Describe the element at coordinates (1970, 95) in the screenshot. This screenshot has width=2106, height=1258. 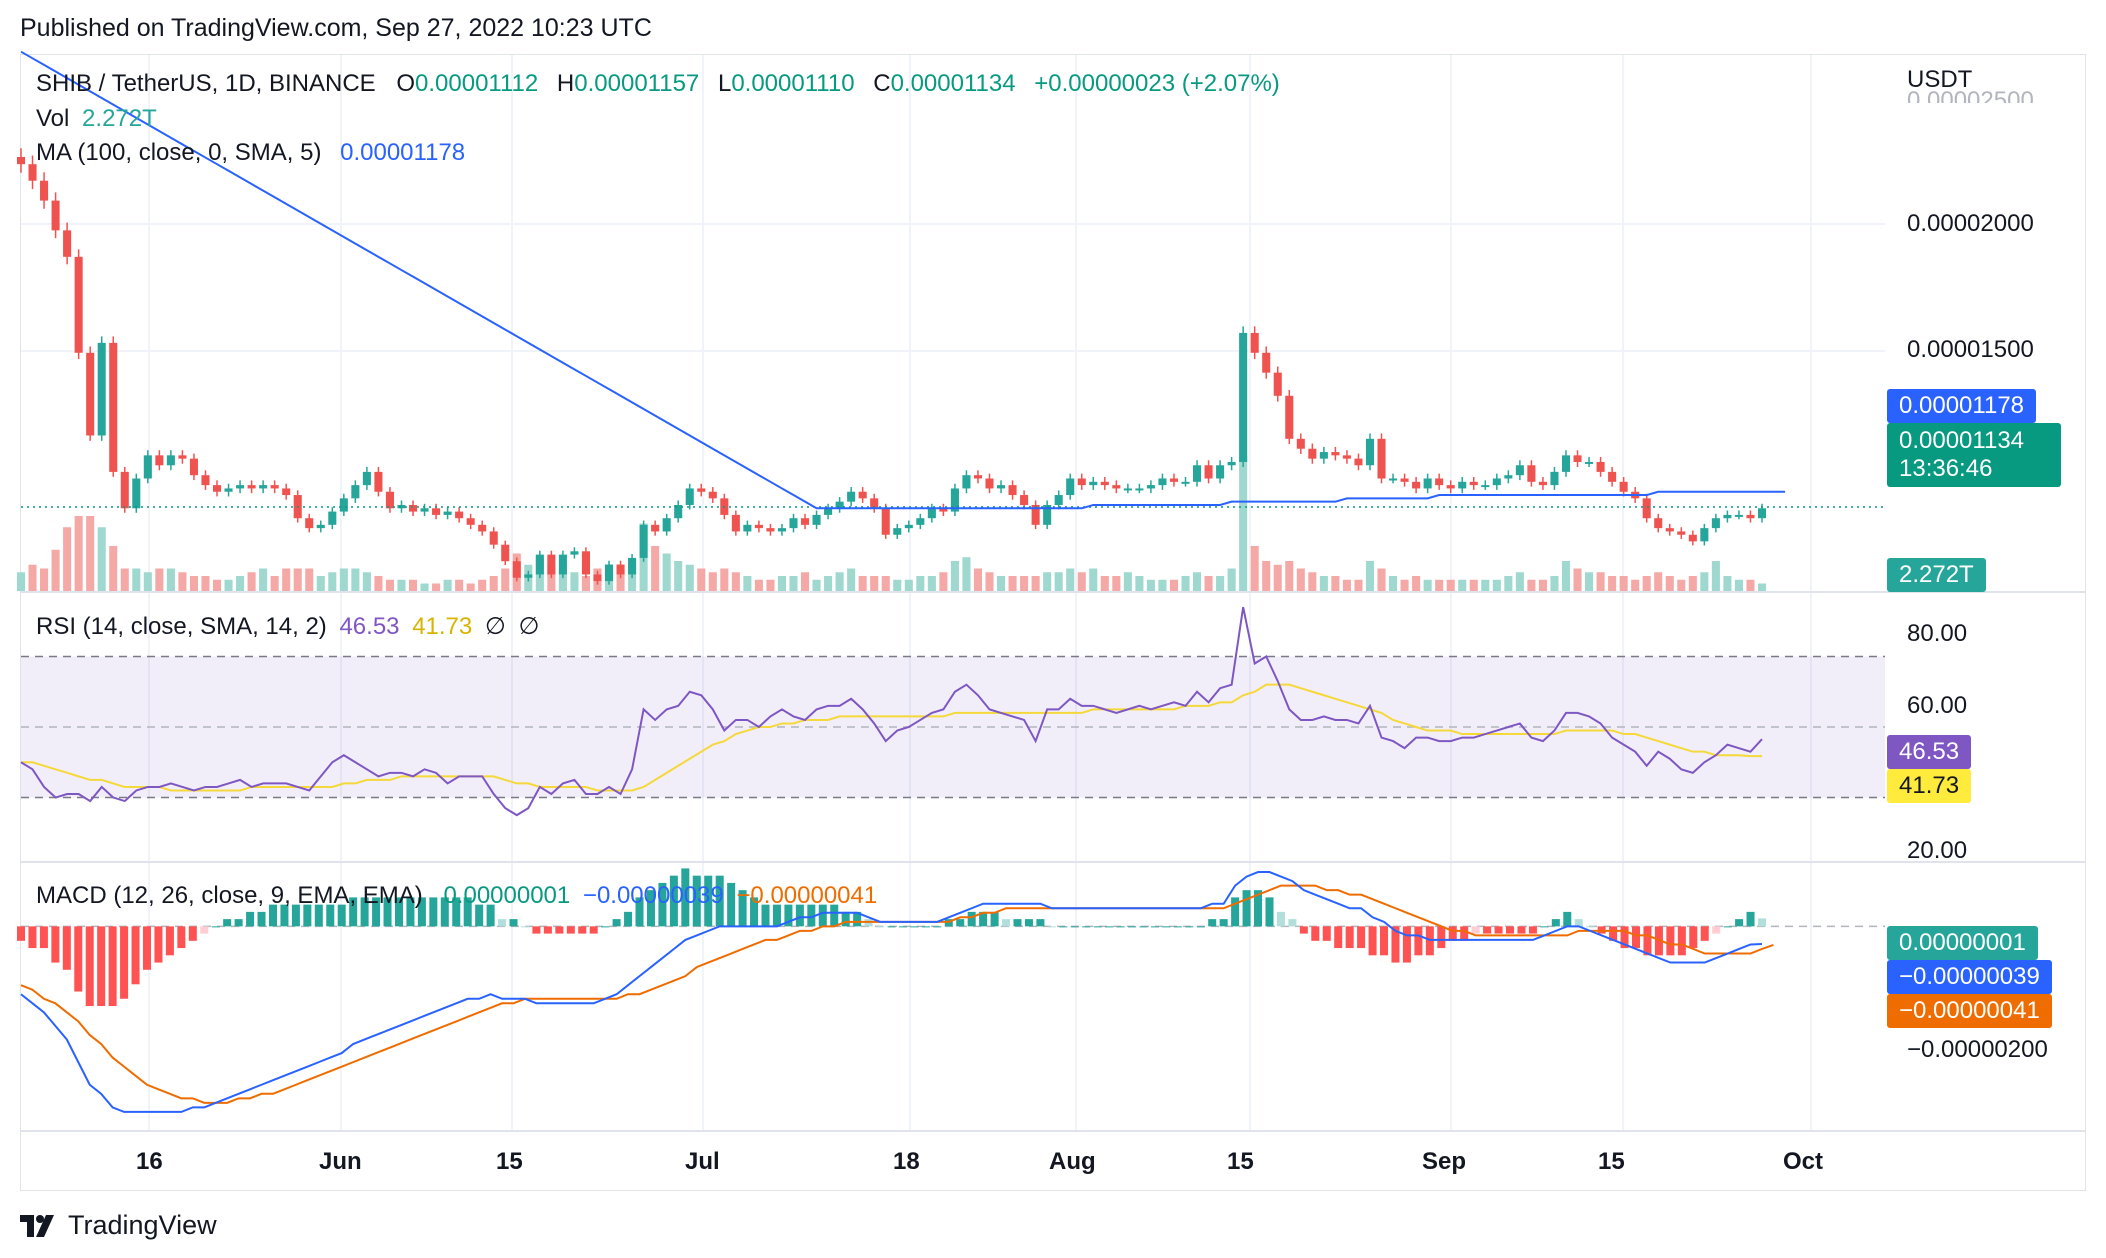
I see `price-tick-clipped: 0.00002500` at that location.